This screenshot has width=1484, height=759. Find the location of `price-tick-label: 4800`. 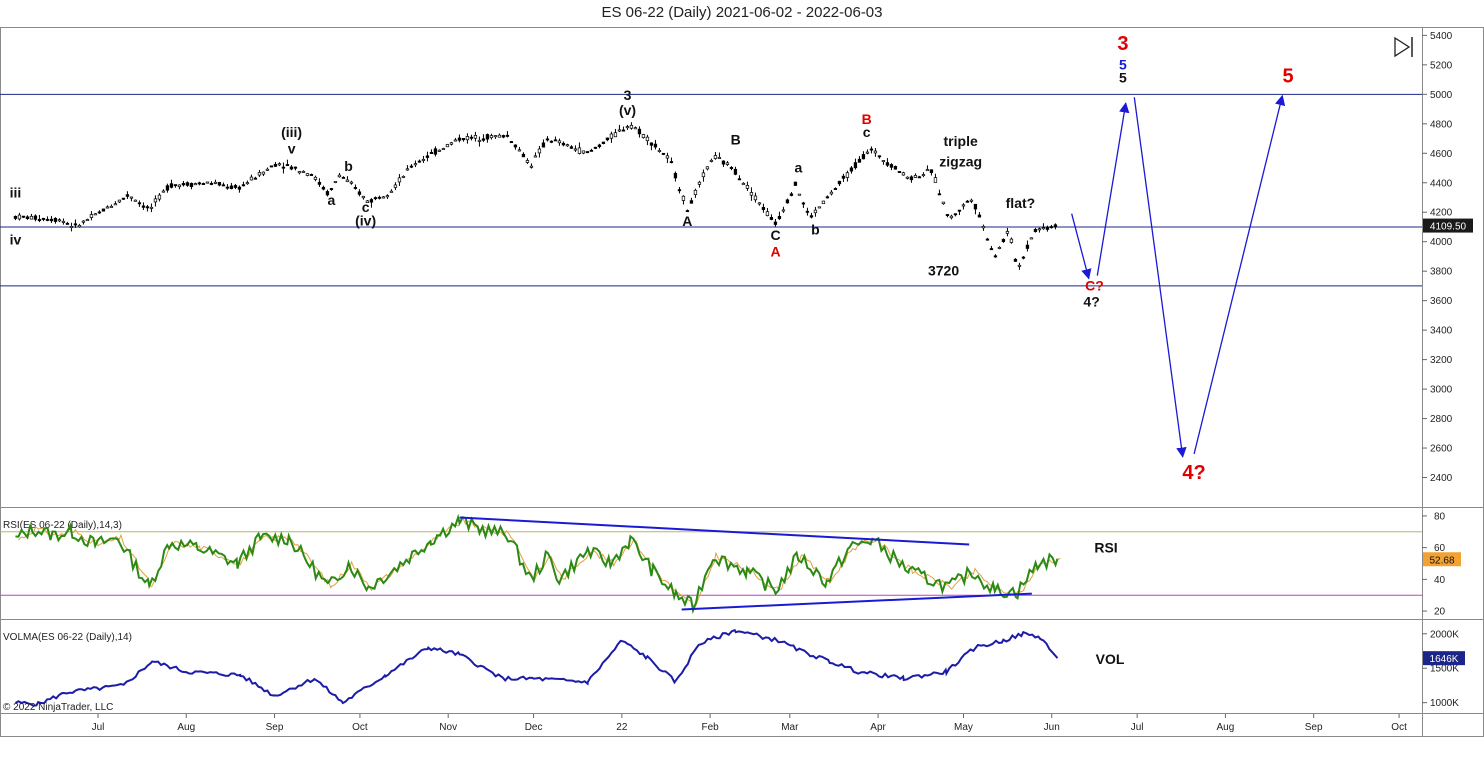

price-tick-label: 4800 is located at coordinates (1441, 124).